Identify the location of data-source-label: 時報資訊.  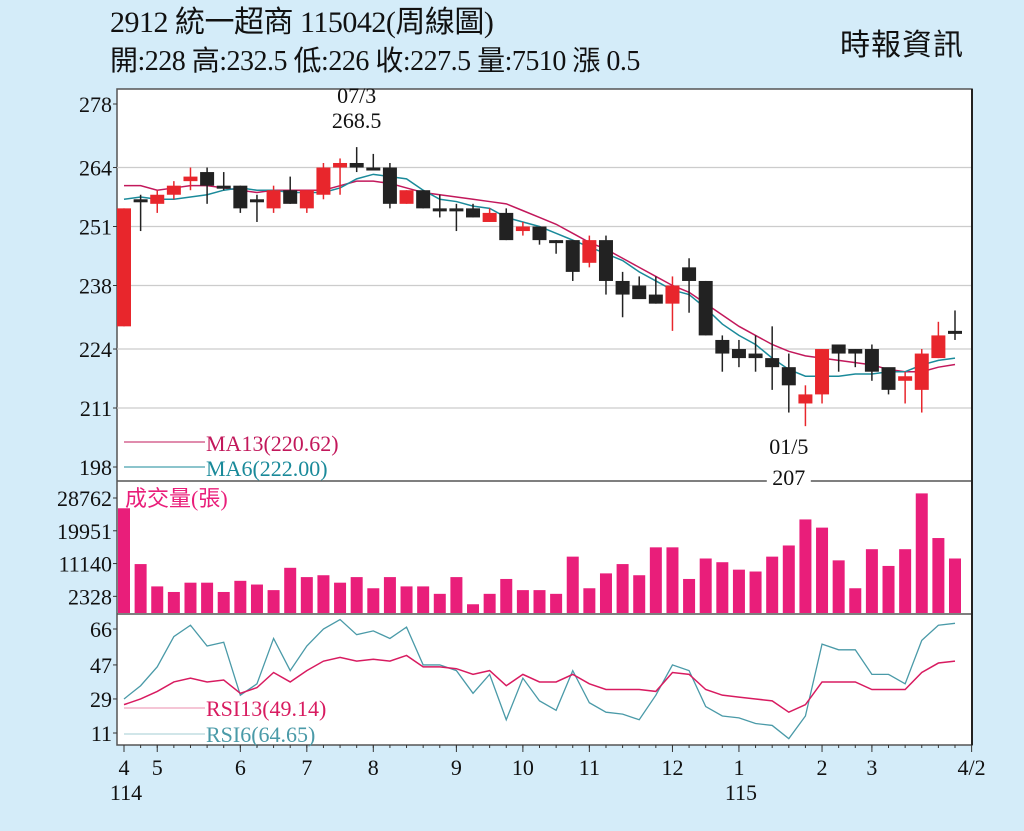
(902, 45).